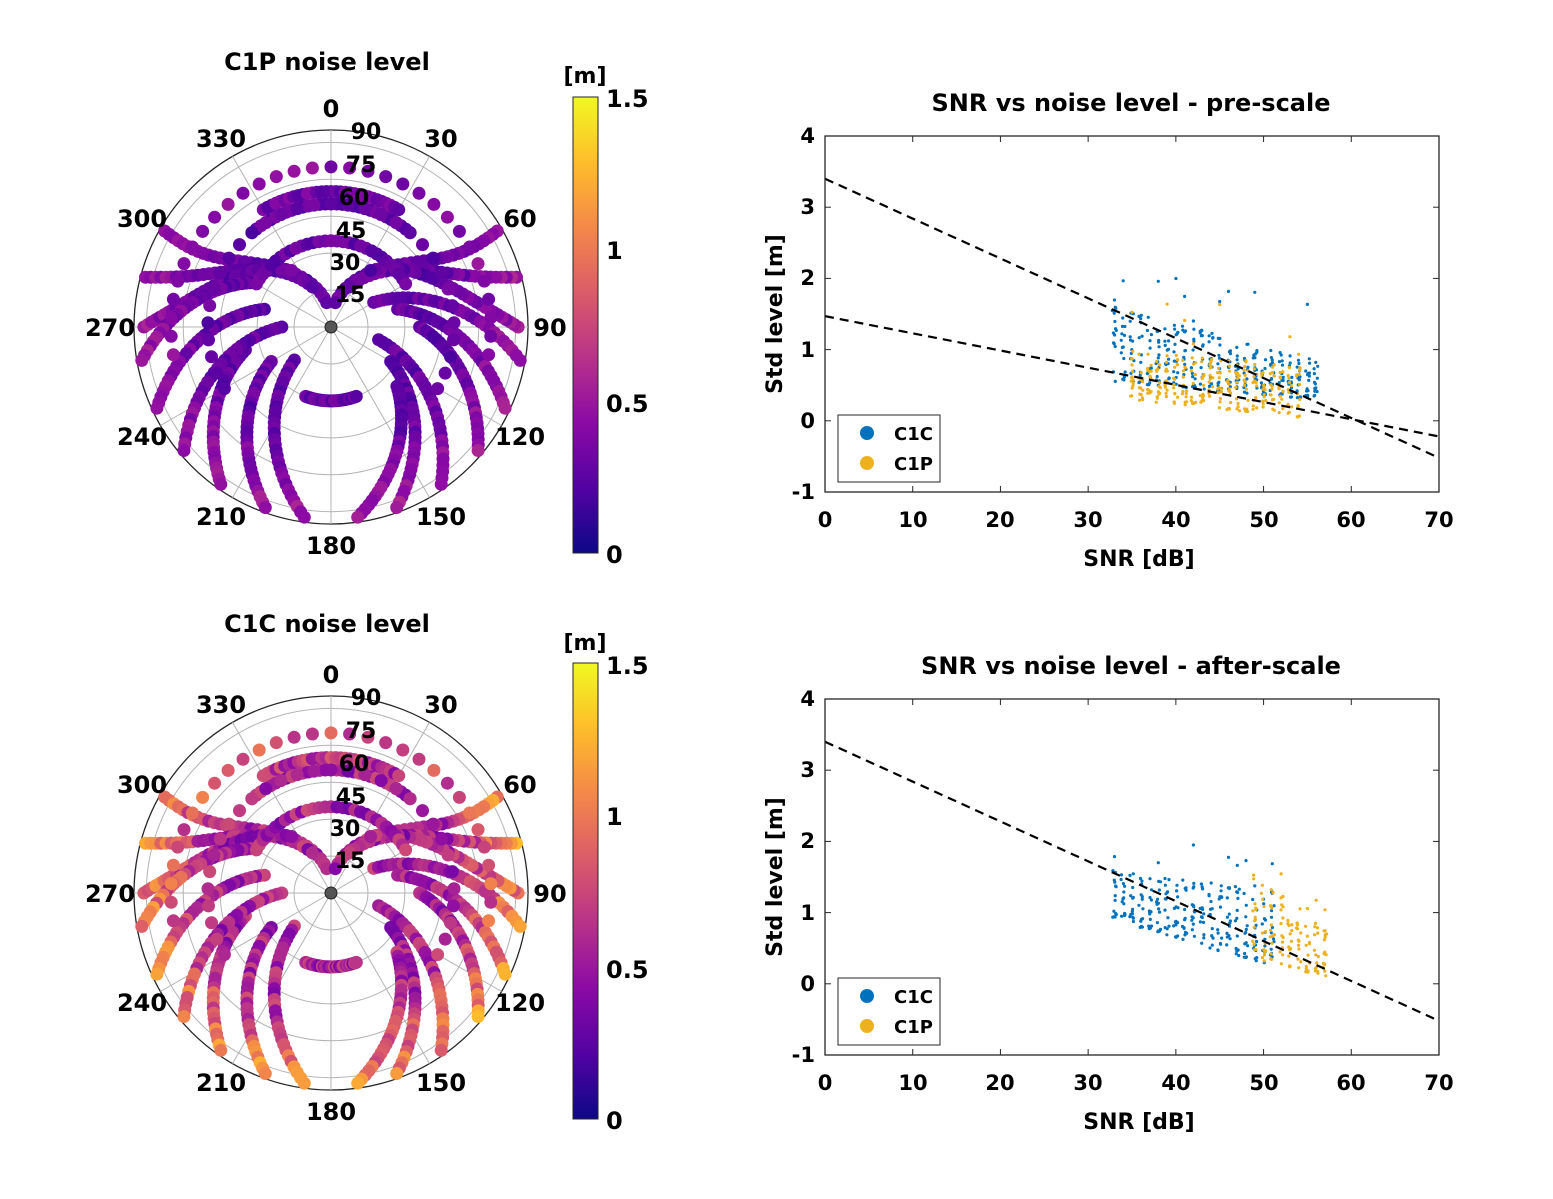 This screenshot has width=1553, height=1199. What do you see at coordinates (519, 785) in the screenshot?
I see `azimuth-tick: 60` at bounding box center [519, 785].